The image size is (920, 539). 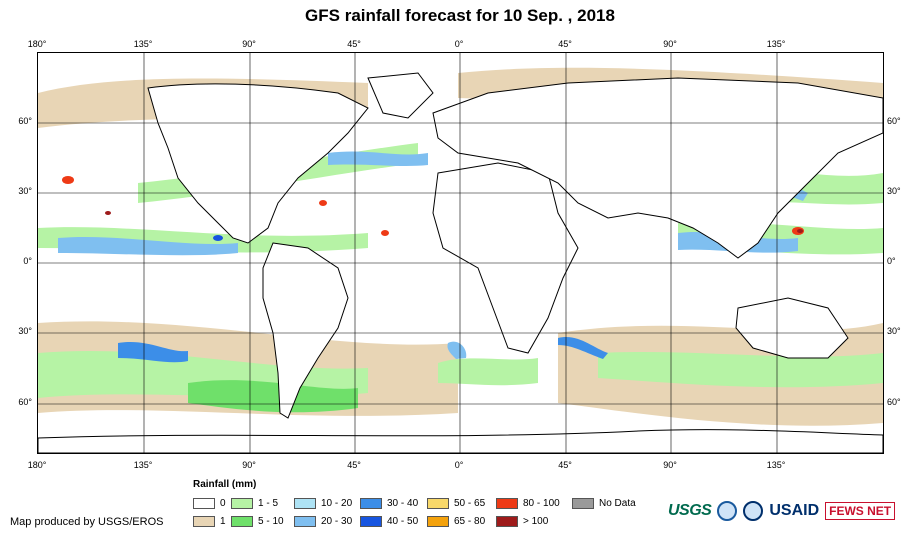 I want to click on legend-item-4: 10 - 20, so click(x=323, y=503).